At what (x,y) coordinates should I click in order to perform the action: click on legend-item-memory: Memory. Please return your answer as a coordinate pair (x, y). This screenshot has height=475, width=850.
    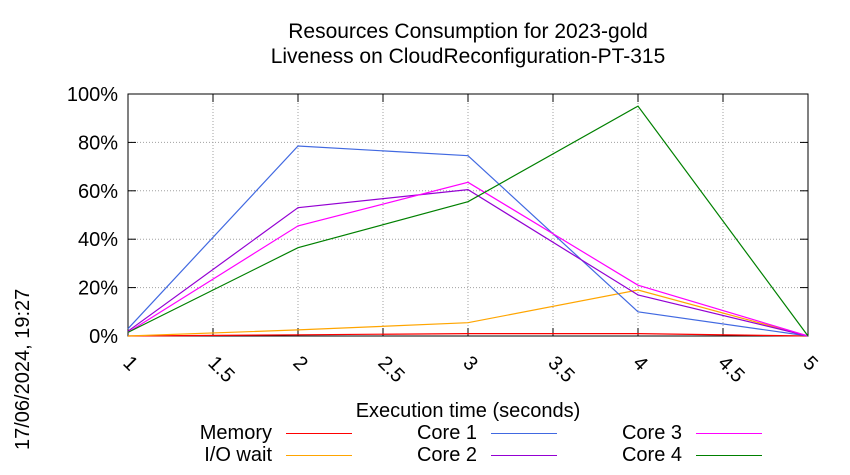
    Looking at the image, I should click on (176, 433).